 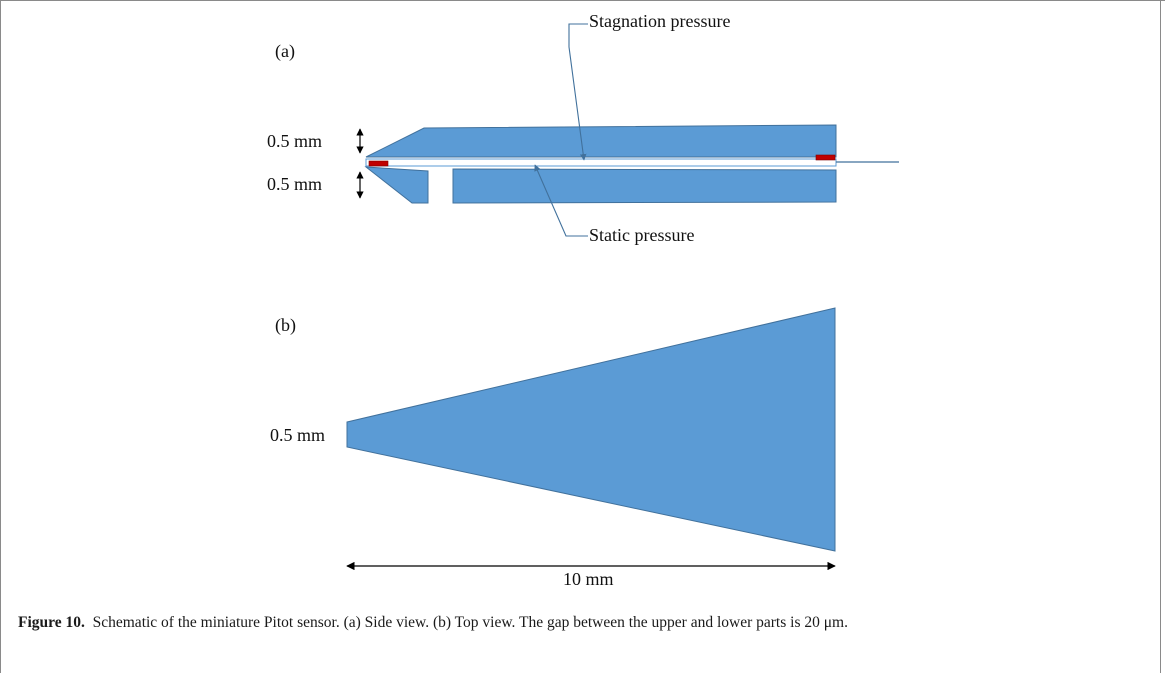 What do you see at coordinates (601, 162) in the screenshot?
I see `air-gap-channel` at bounding box center [601, 162].